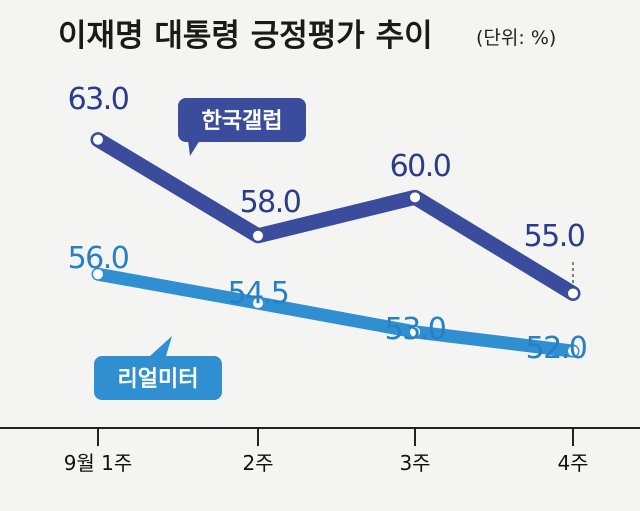 Image resolution: width=640 pixels, height=511 pixels. What do you see at coordinates (98, 99) in the screenshot?
I see `value-label: 63.0` at bounding box center [98, 99].